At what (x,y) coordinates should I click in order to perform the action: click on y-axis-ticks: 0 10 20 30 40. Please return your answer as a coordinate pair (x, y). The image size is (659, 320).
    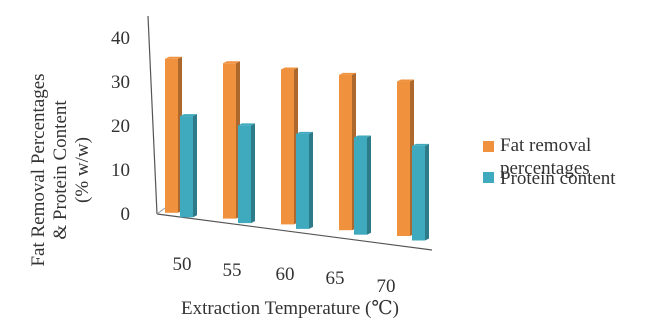
    Looking at the image, I should click on (120, 126).